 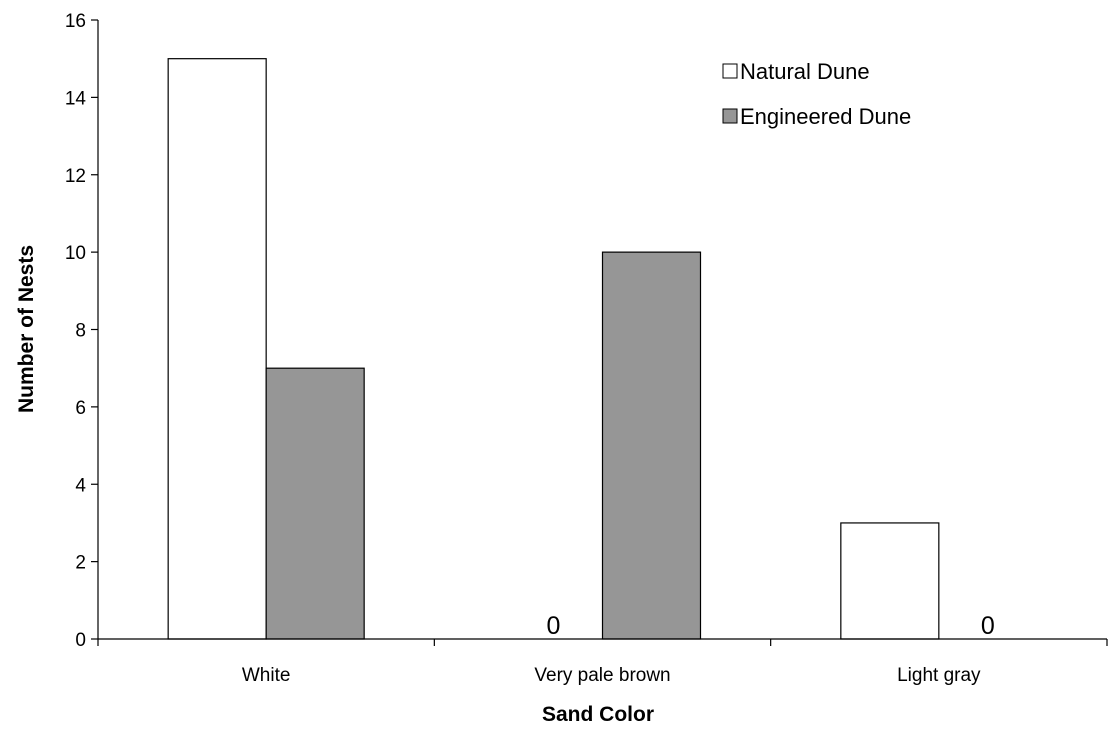 I want to click on data-label-engineered-dune-light-gray: 0, so click(x=988, y=626).